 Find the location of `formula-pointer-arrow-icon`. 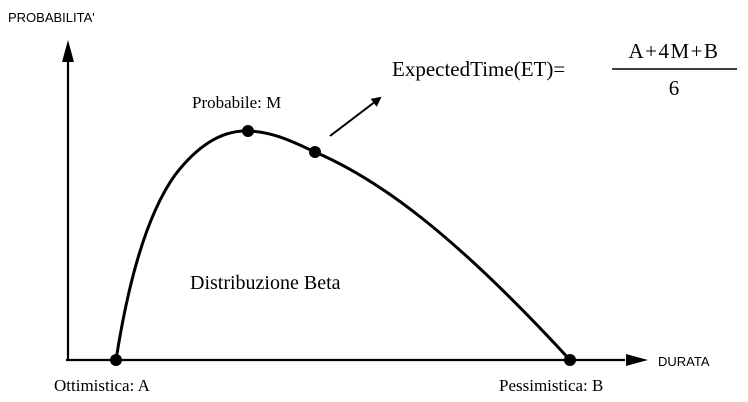

formula-pointer-arrow-icon is located at coordinates (355, 116).